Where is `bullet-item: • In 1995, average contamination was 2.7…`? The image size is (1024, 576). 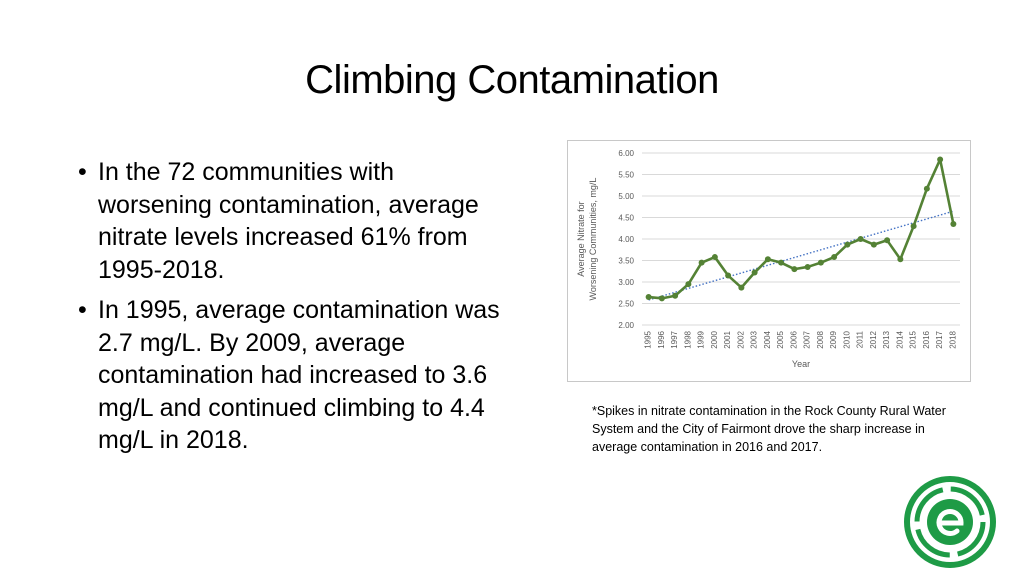
bullet-item: • In 1995, average contamination was 2.7… is located at coordinates (292, 375).